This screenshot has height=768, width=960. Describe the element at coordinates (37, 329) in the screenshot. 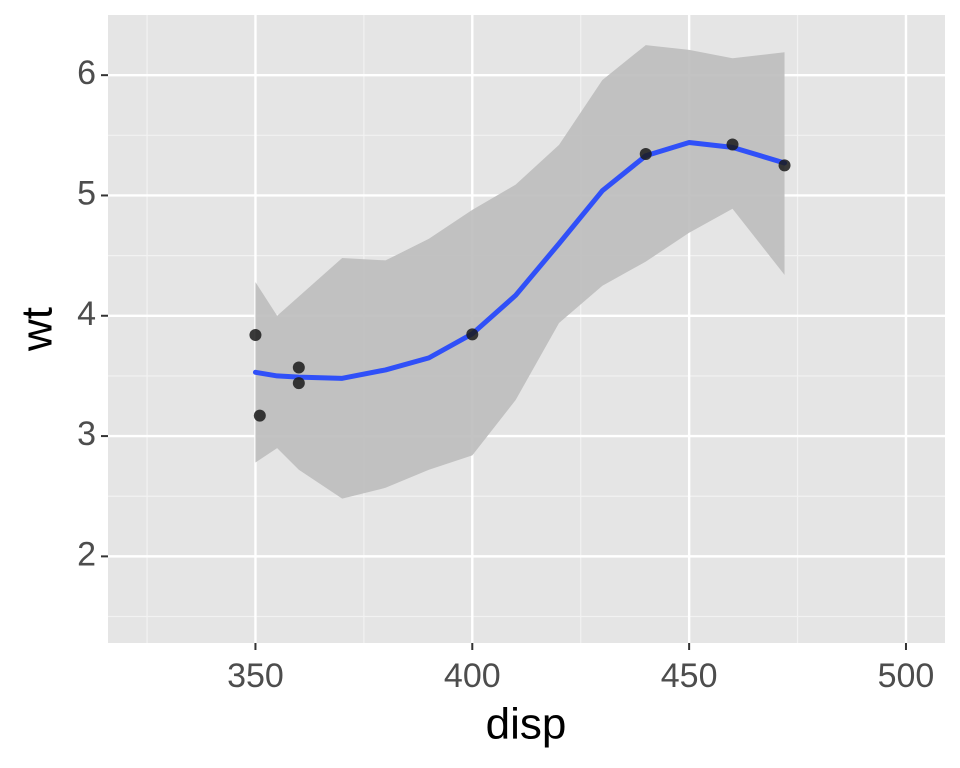

I see `y-axis-title: wt` at that location.